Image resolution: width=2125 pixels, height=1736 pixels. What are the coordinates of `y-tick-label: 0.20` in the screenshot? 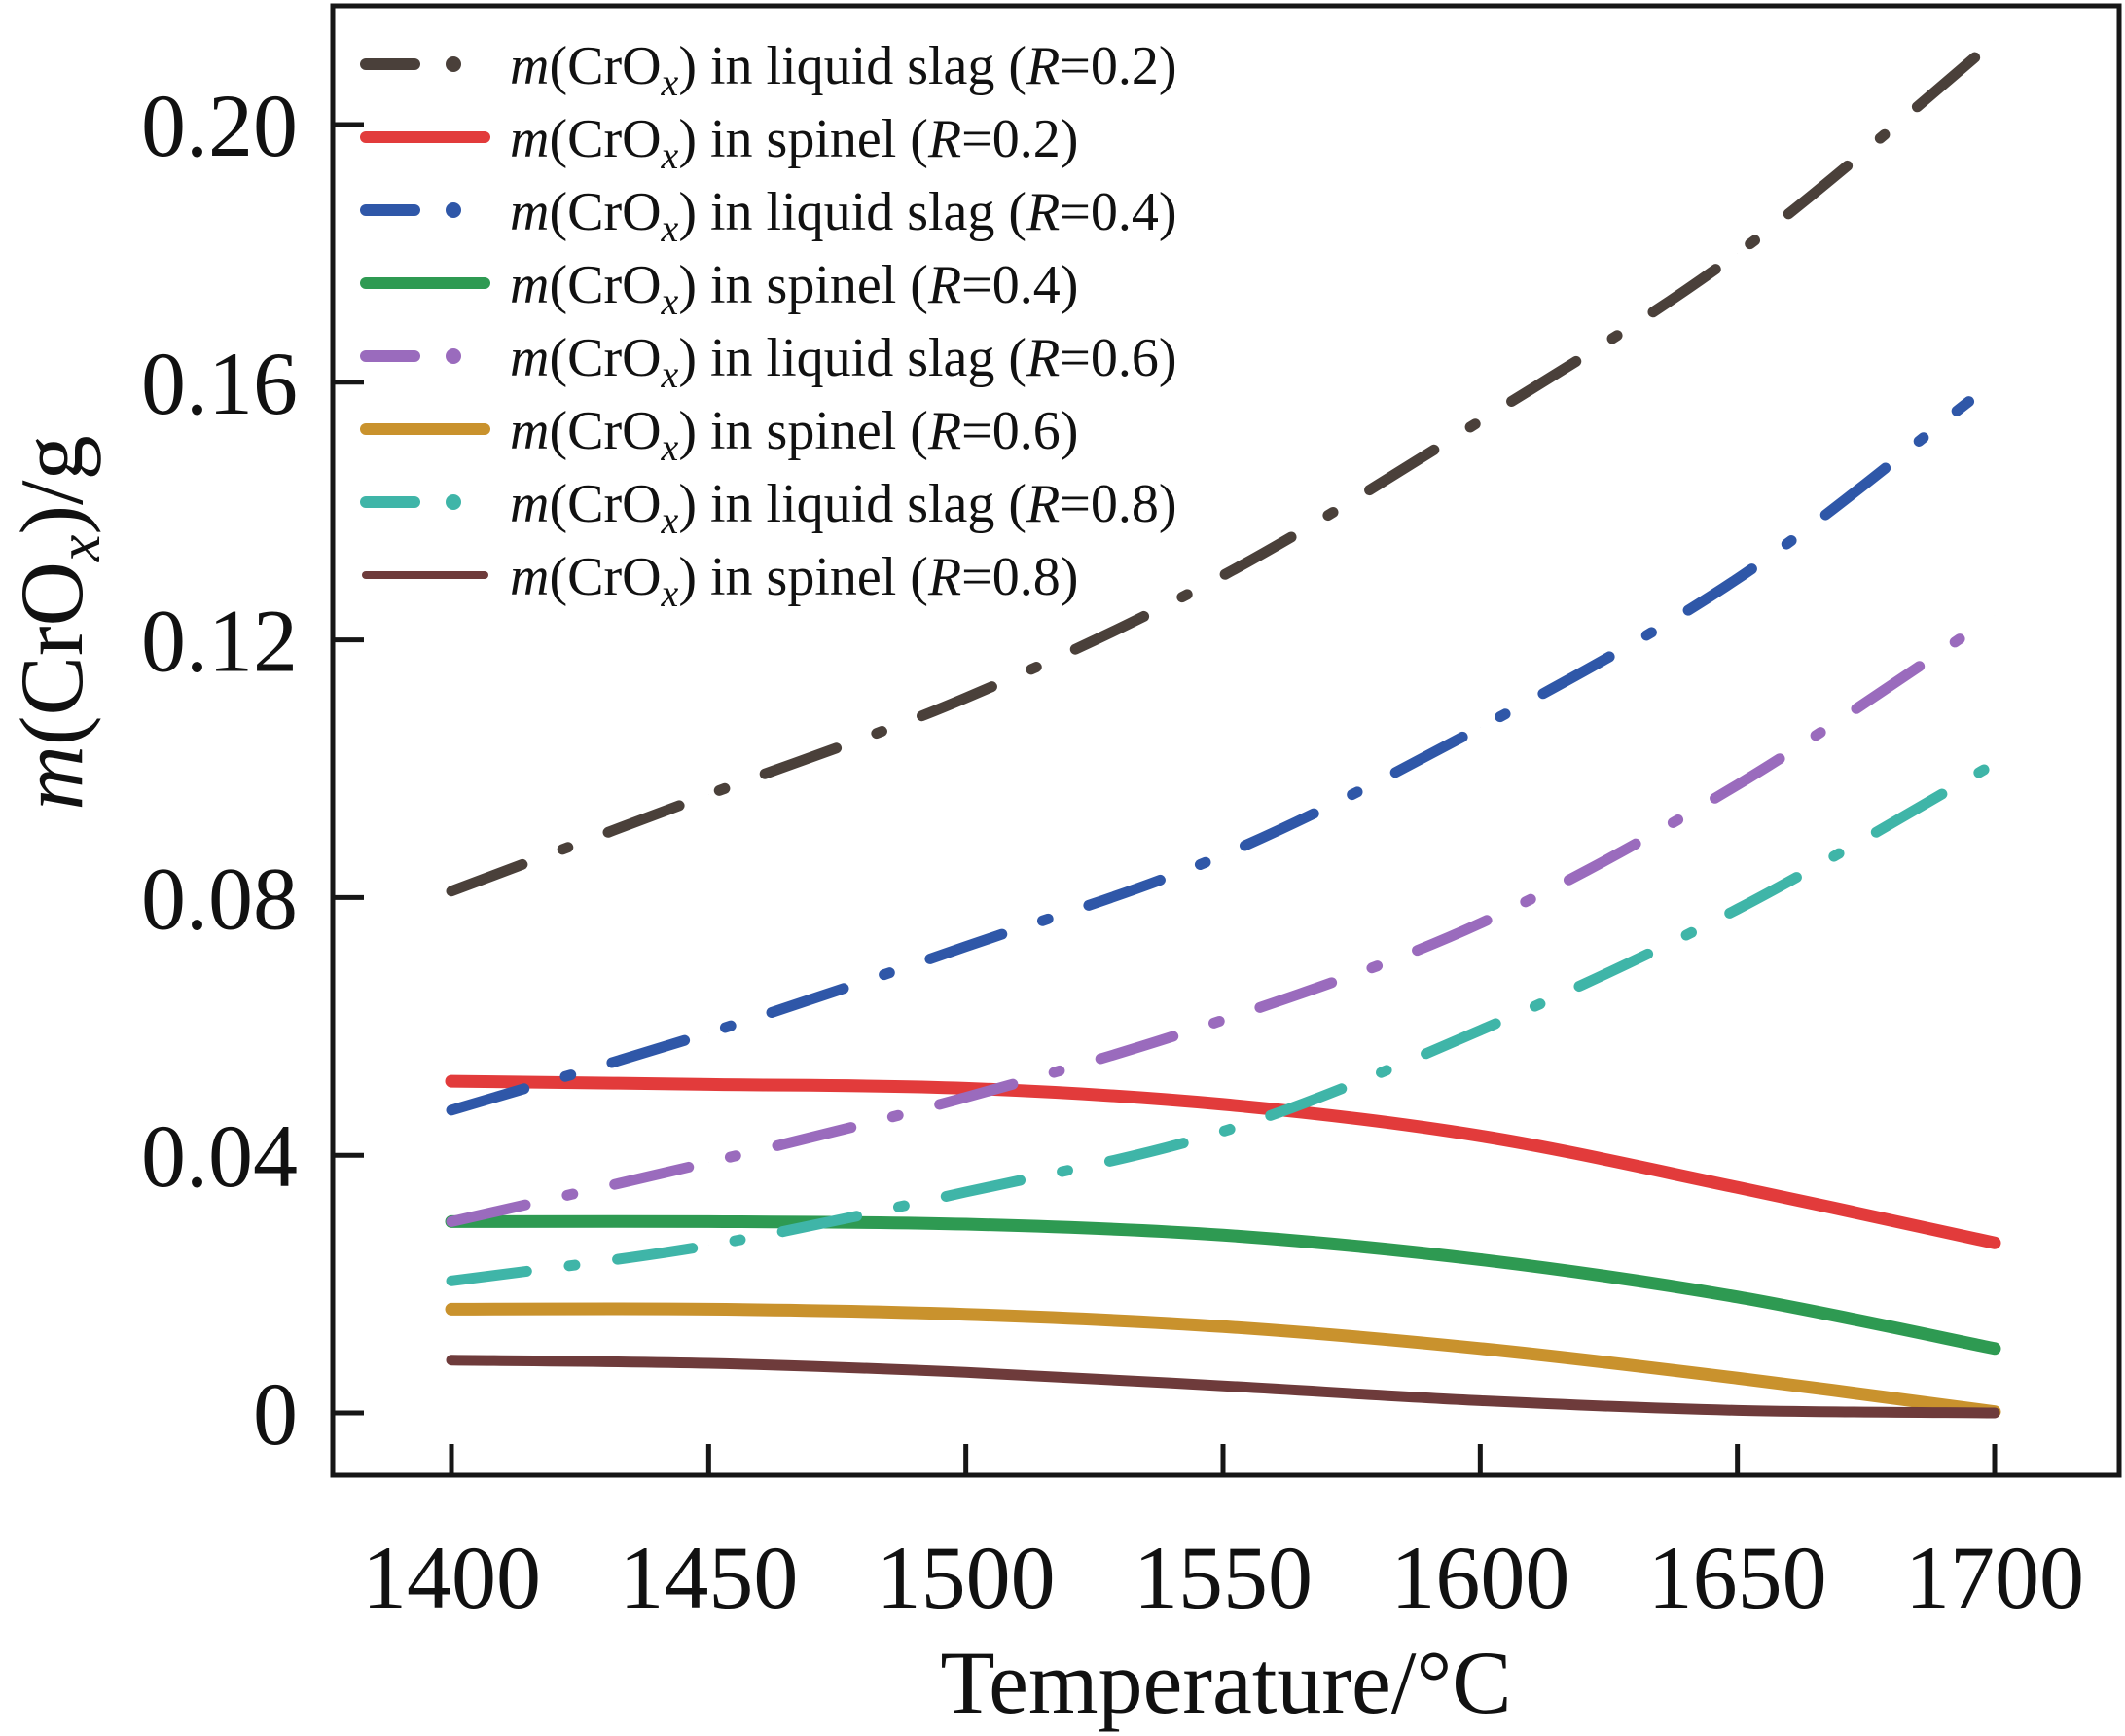 It's located at (219, 126).